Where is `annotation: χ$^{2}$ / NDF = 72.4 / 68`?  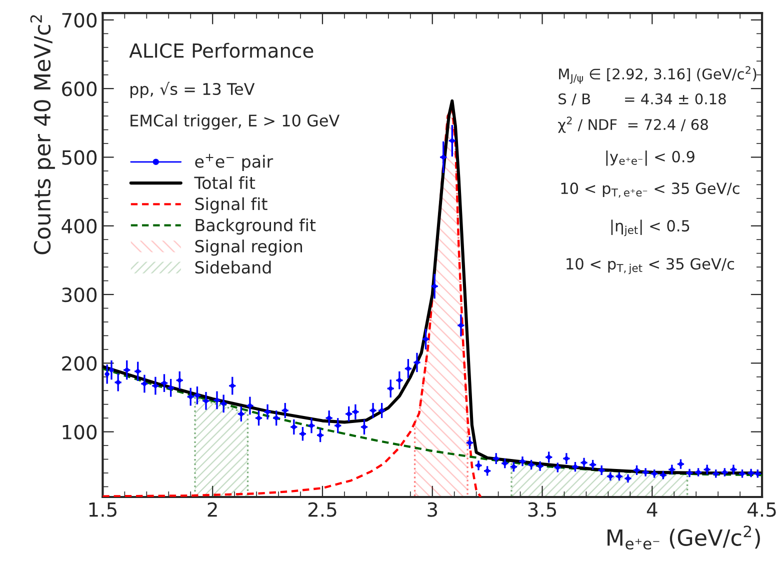
annotation: χ$^{2}$ / NDF = 72.4 / 68 is located at coordinates (633, 124).